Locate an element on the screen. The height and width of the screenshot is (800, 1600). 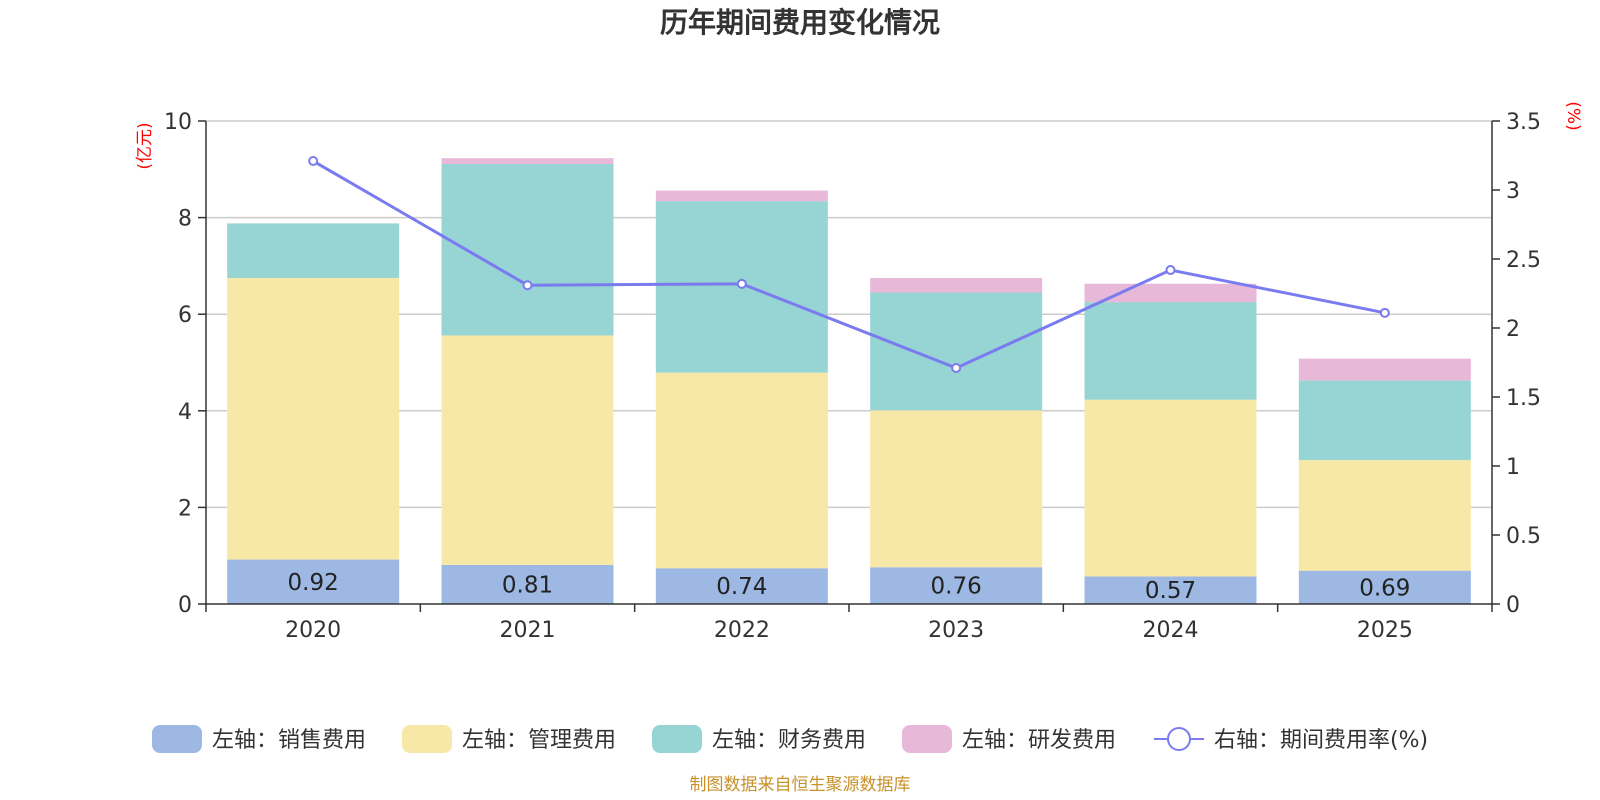
x-tick-label: 2025 is located at coordinates (1385, 630).